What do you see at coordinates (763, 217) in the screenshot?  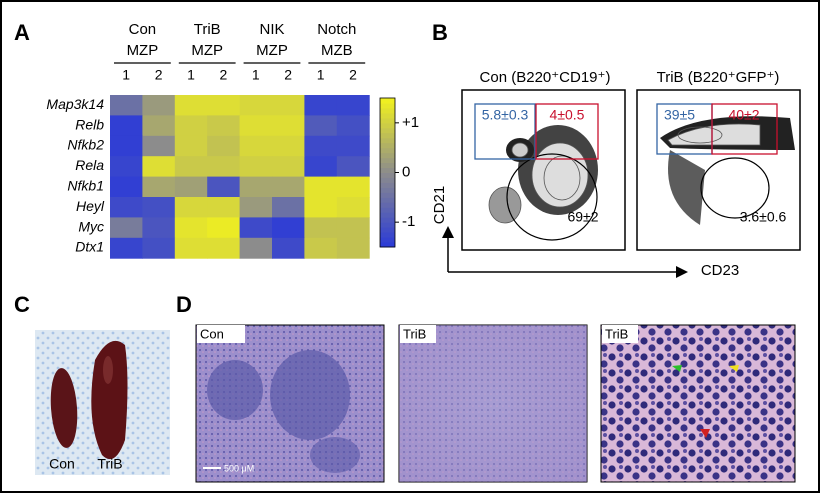 I see `gate-label: 3.6±0.6` at bounding box center [763, 217].